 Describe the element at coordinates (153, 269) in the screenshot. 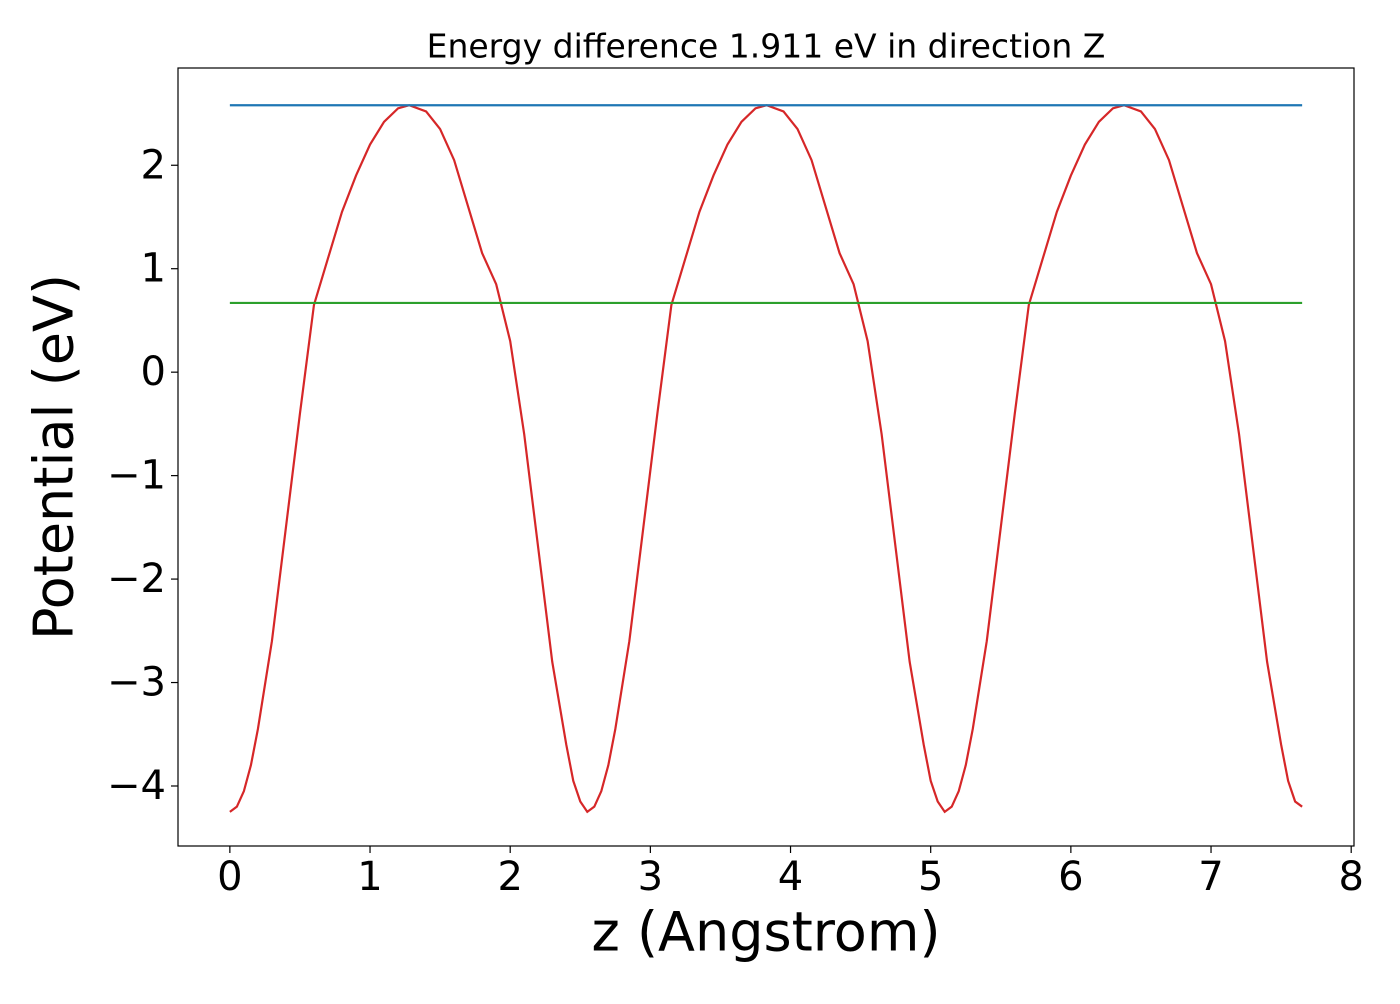

I see `y-tick-label: 1` at that location.